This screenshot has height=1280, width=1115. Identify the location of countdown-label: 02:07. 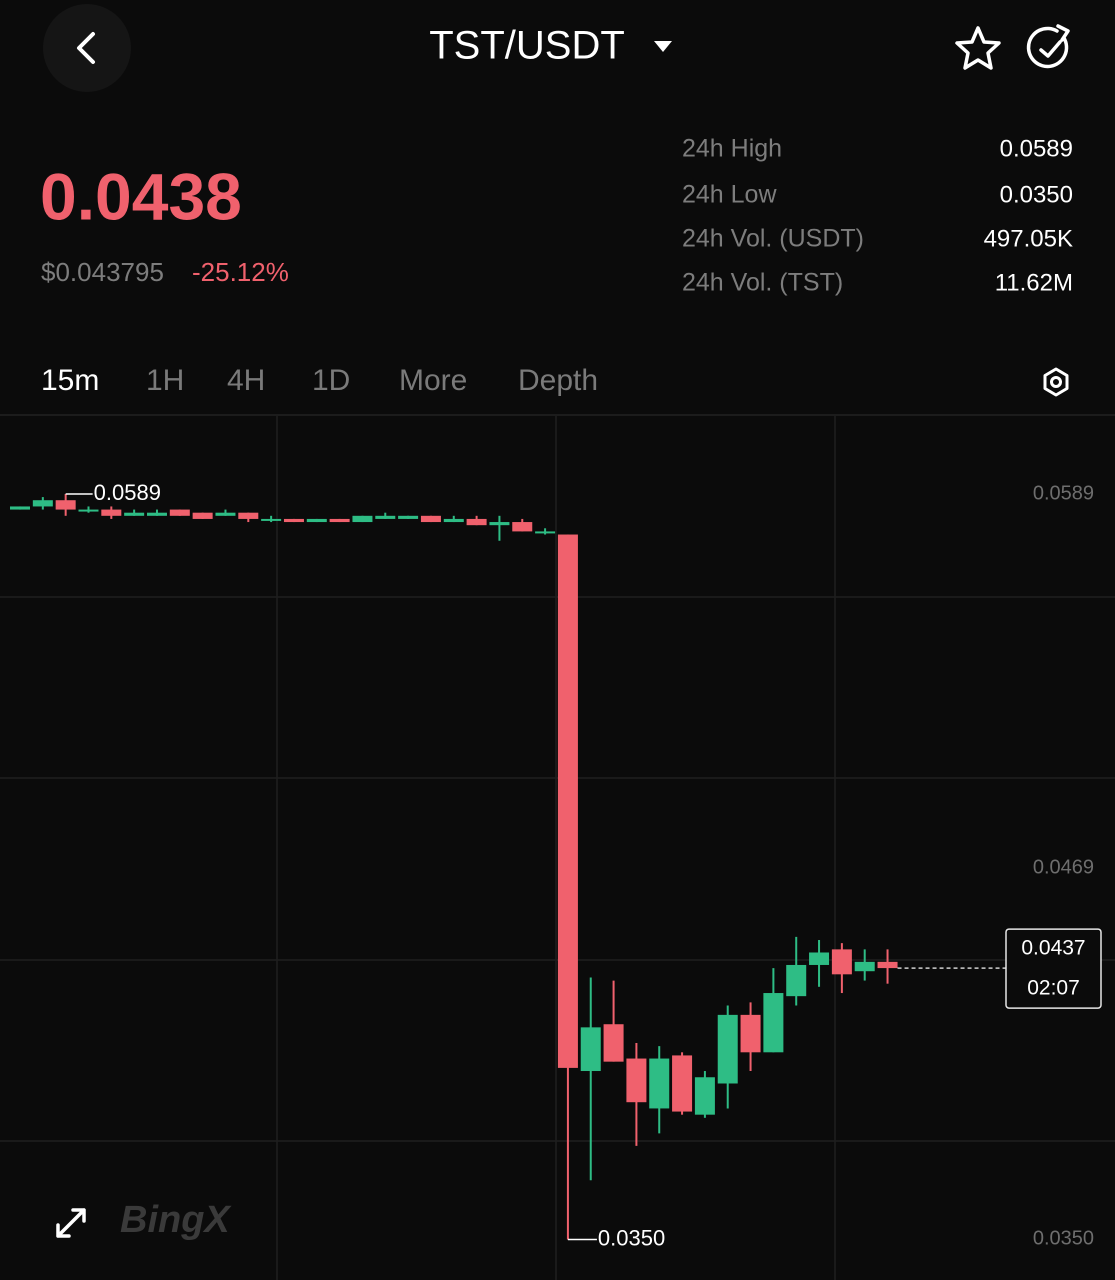
(1053, 988).